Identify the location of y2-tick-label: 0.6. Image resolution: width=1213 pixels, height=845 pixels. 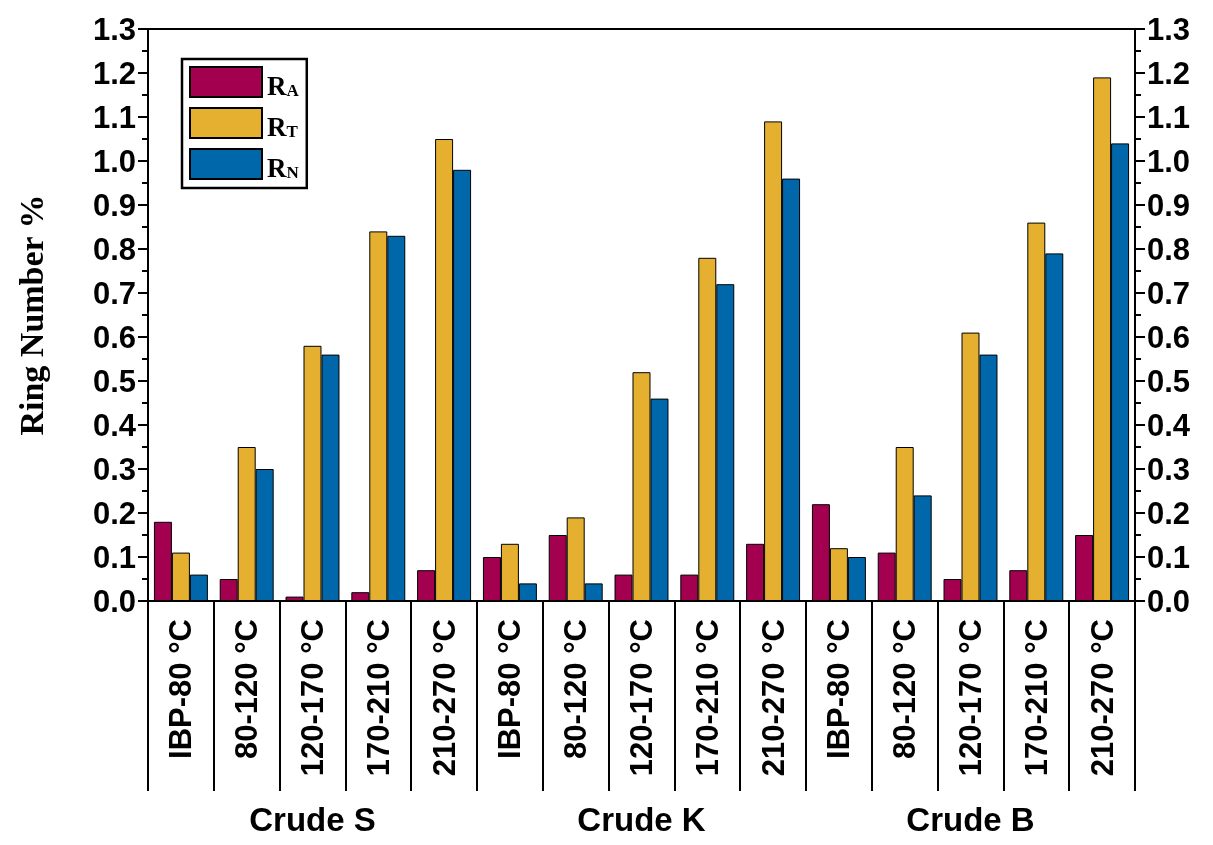
(1169, 337).